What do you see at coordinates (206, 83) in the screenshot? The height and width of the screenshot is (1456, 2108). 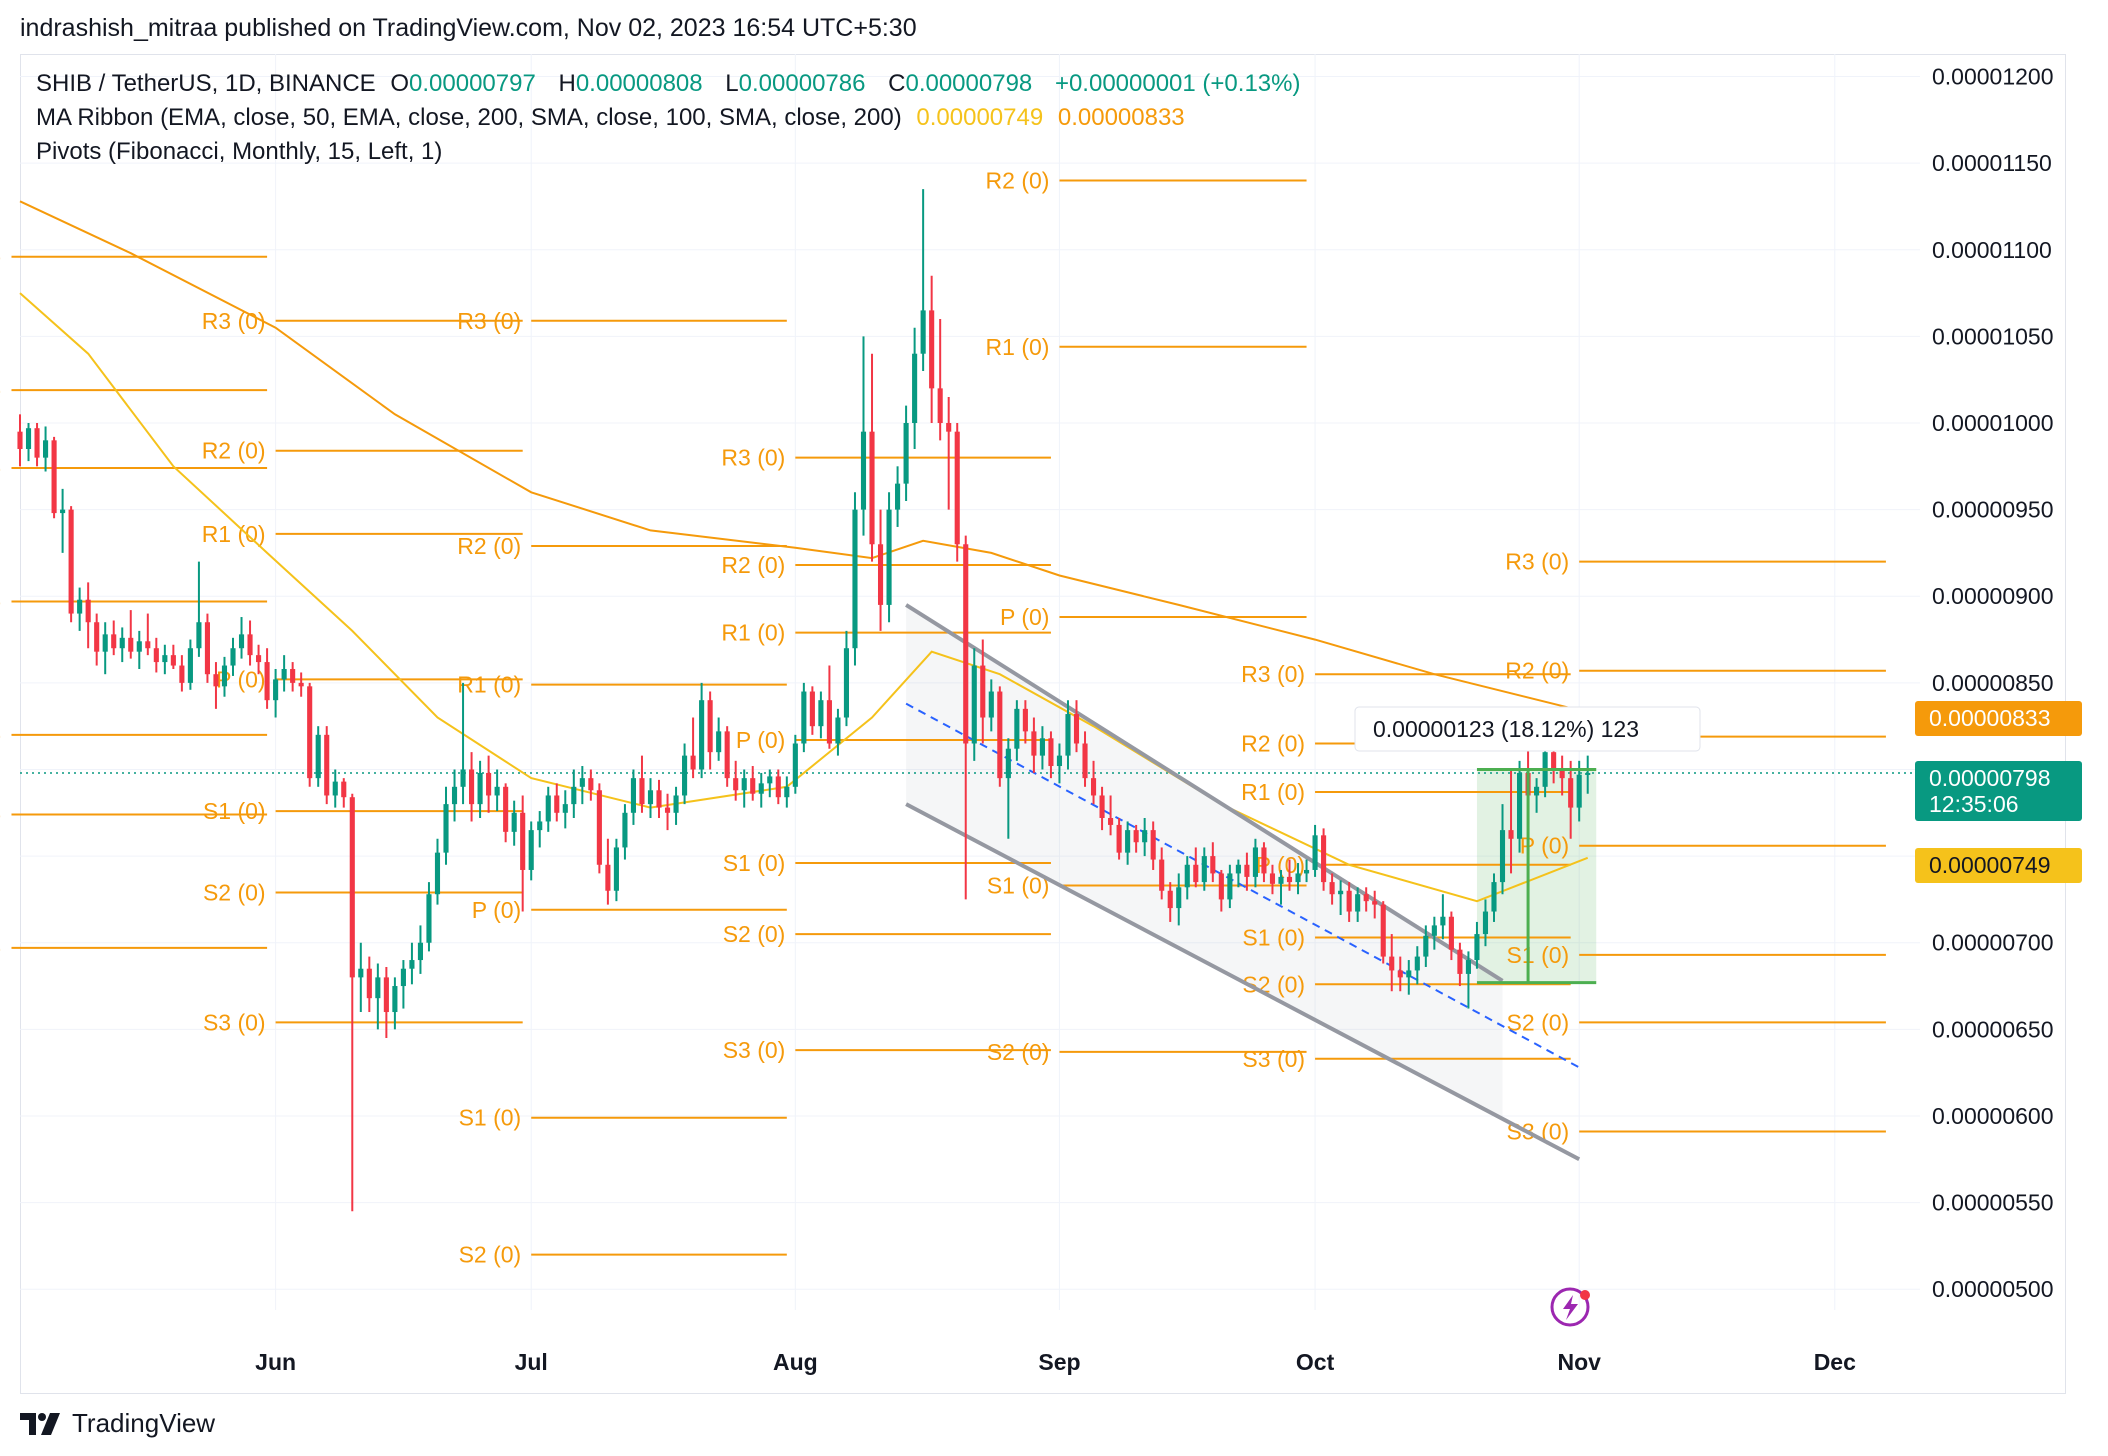 I see `legend-symbol: SHIB / TetherUS, 1D, BINANCE` at bounding box center [206, 83].